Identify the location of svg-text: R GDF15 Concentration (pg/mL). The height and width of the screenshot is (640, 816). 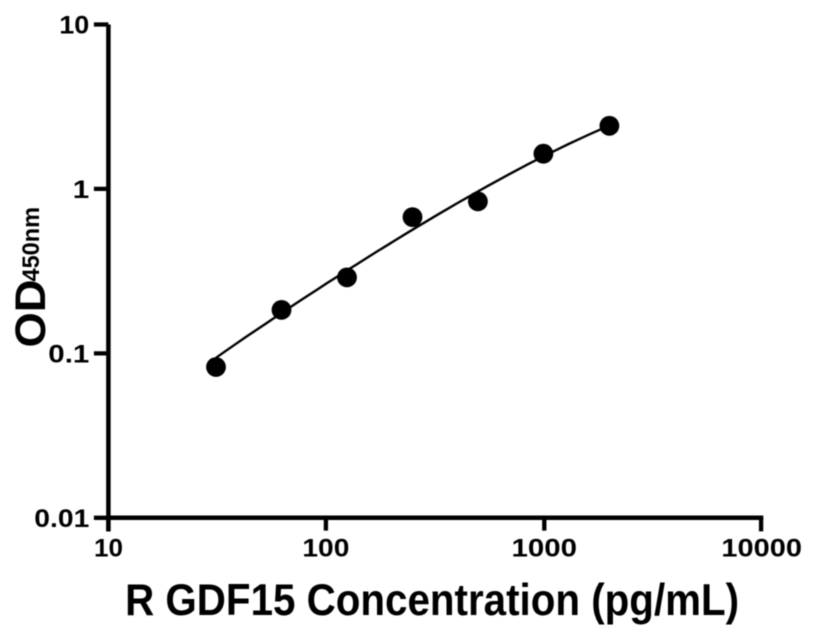
(432, 600).